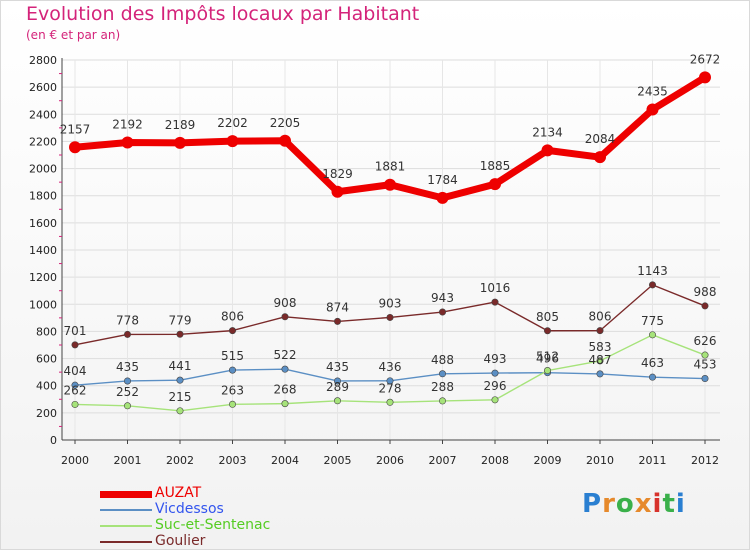  What do you see at coordinates (128, 460) in the screenshot?
I see `x-tick-label: 2001` at bounding box center [128, 460].